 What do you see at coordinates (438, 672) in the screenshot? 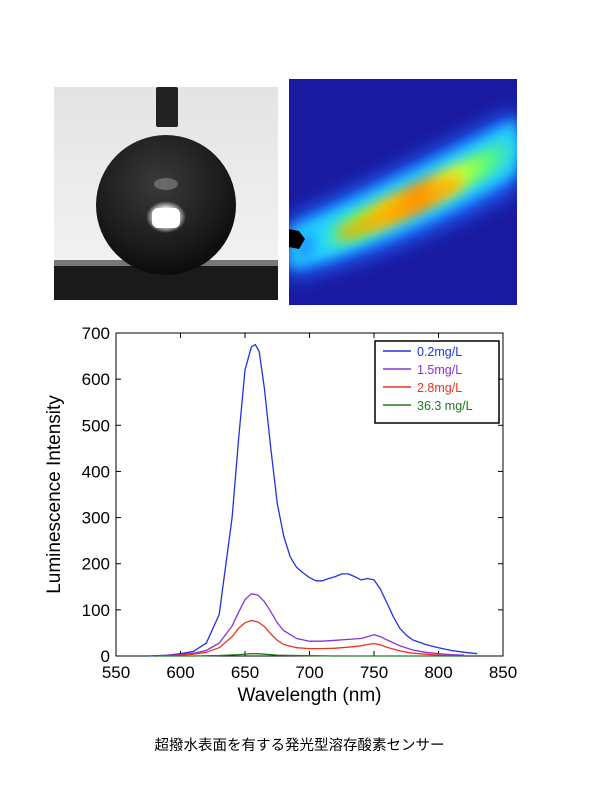
I see `x-tick-label: 800` at bounding box center [438, 672].